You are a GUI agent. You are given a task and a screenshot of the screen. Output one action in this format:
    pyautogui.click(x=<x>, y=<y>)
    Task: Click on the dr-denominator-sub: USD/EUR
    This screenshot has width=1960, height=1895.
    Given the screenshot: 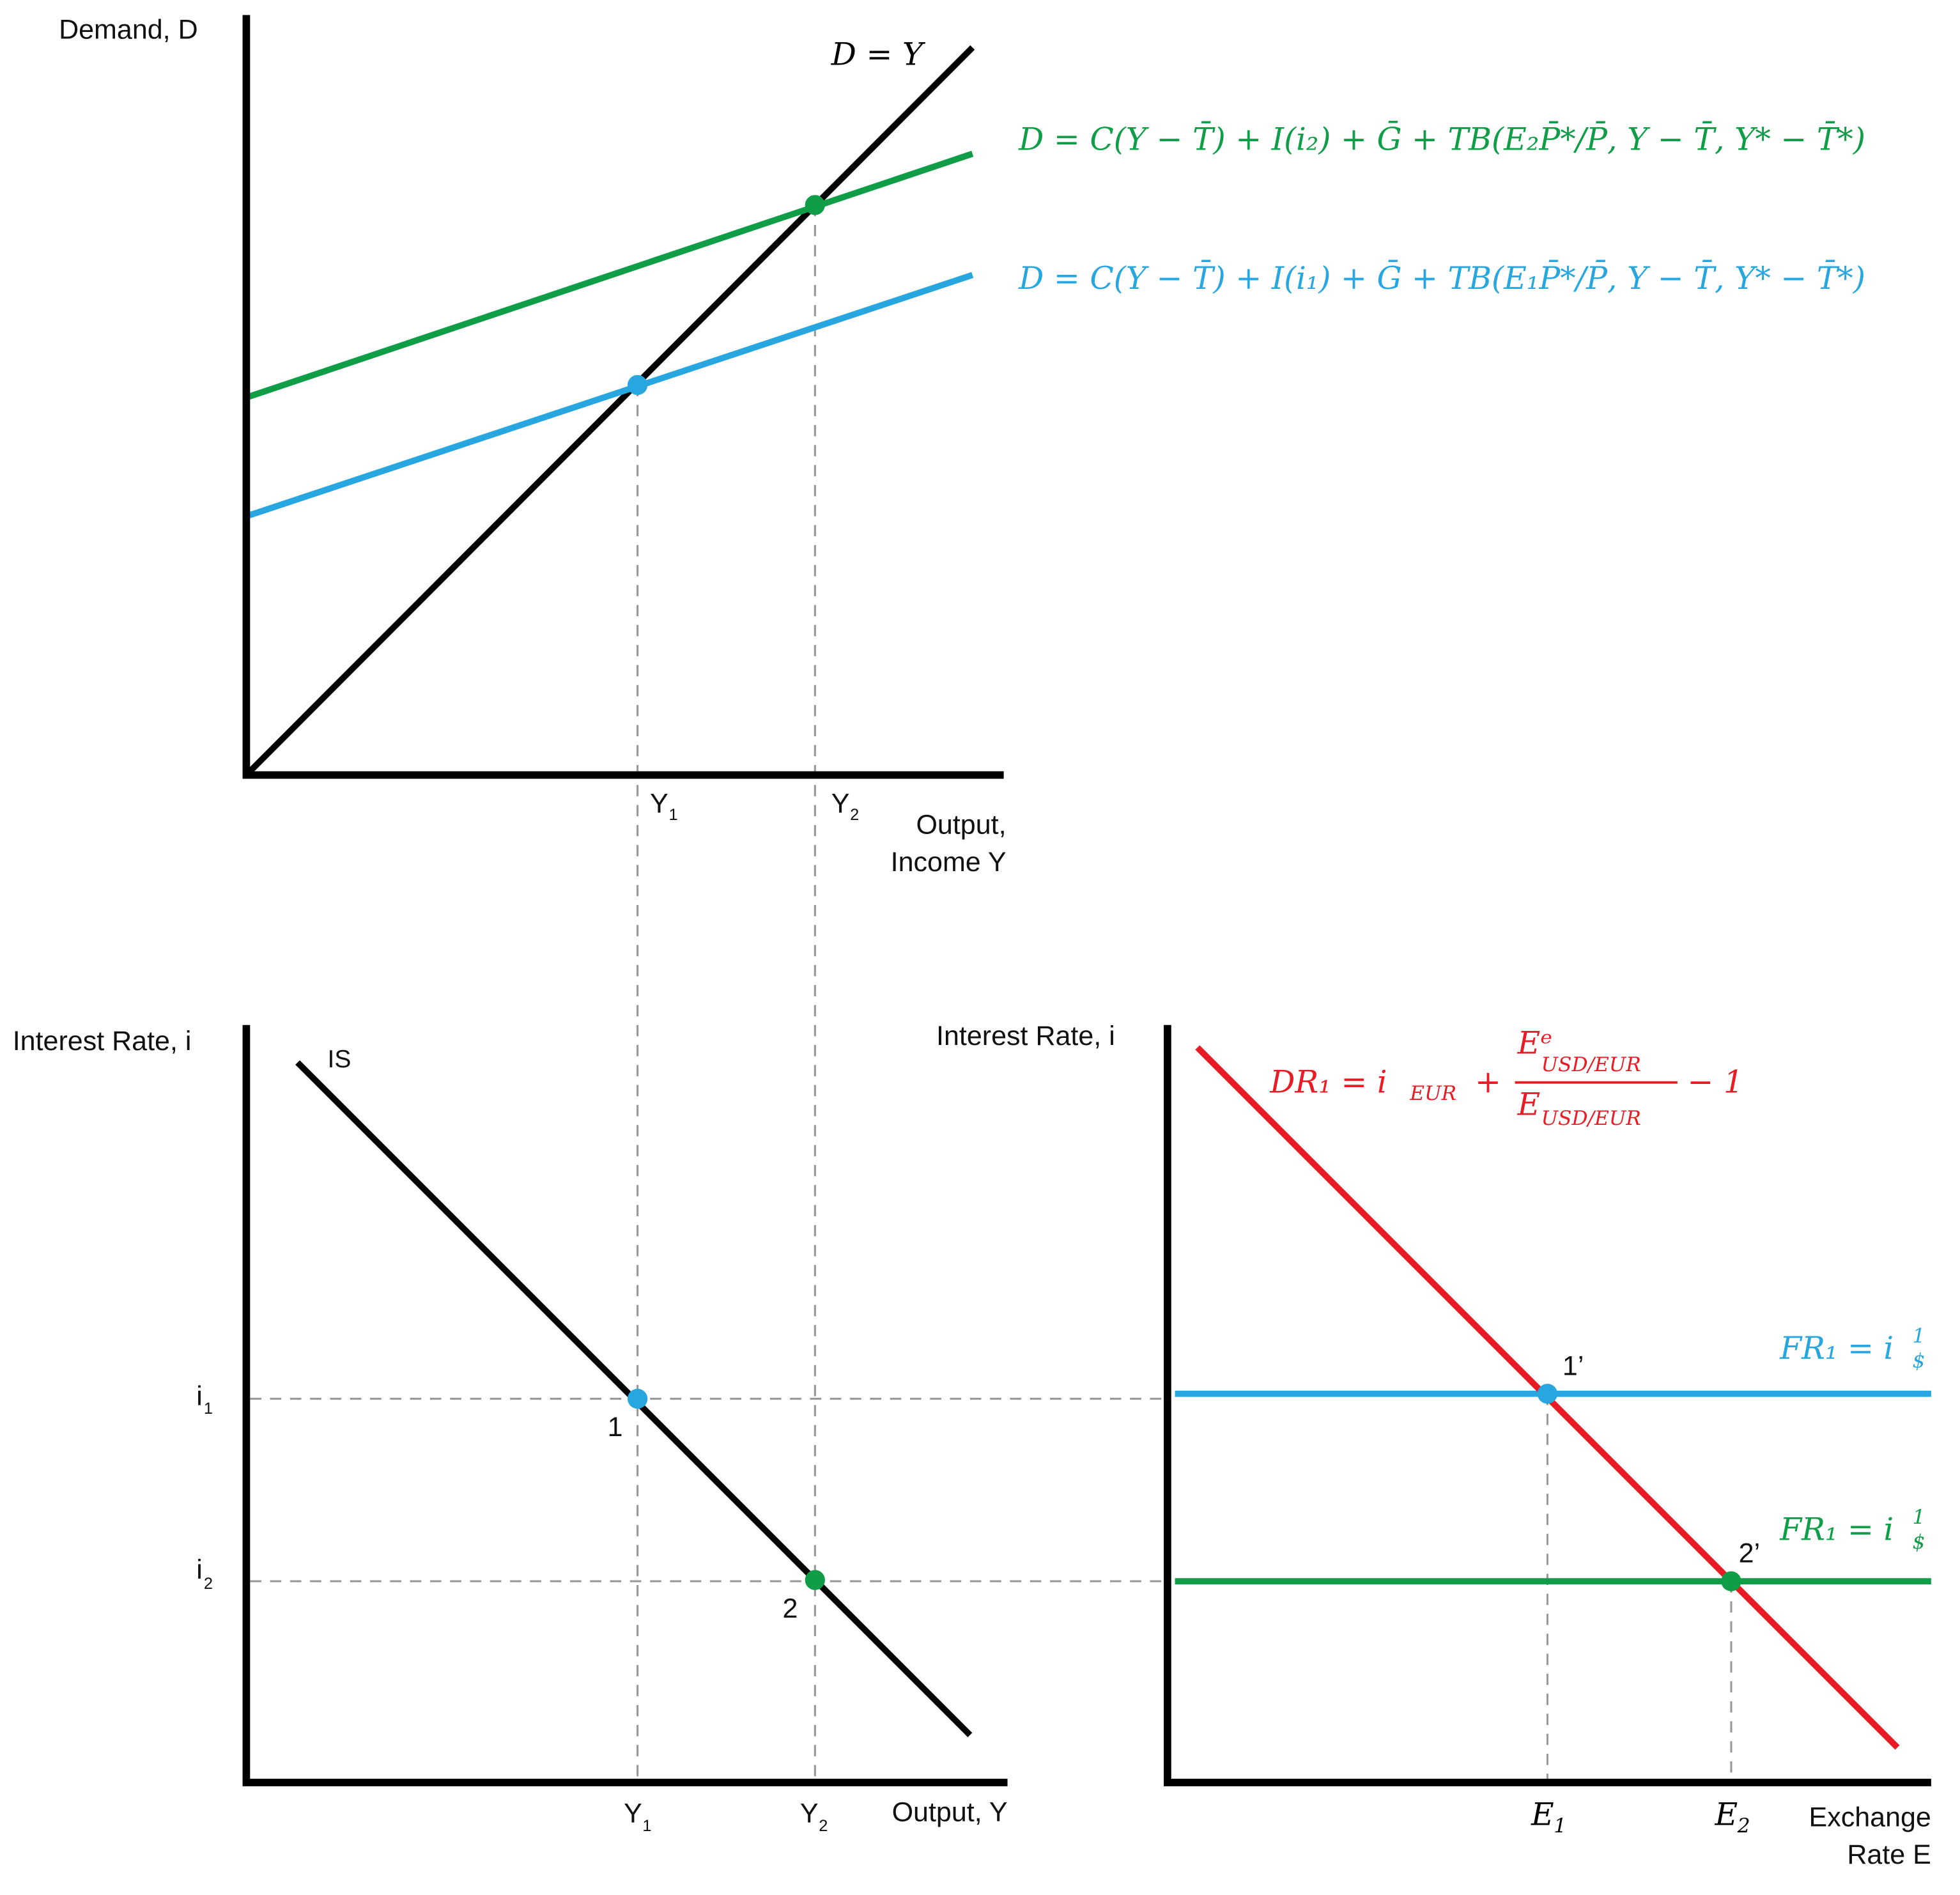 What is the action you would take?
    pyautogui.click(x=1591, y=1118)
    